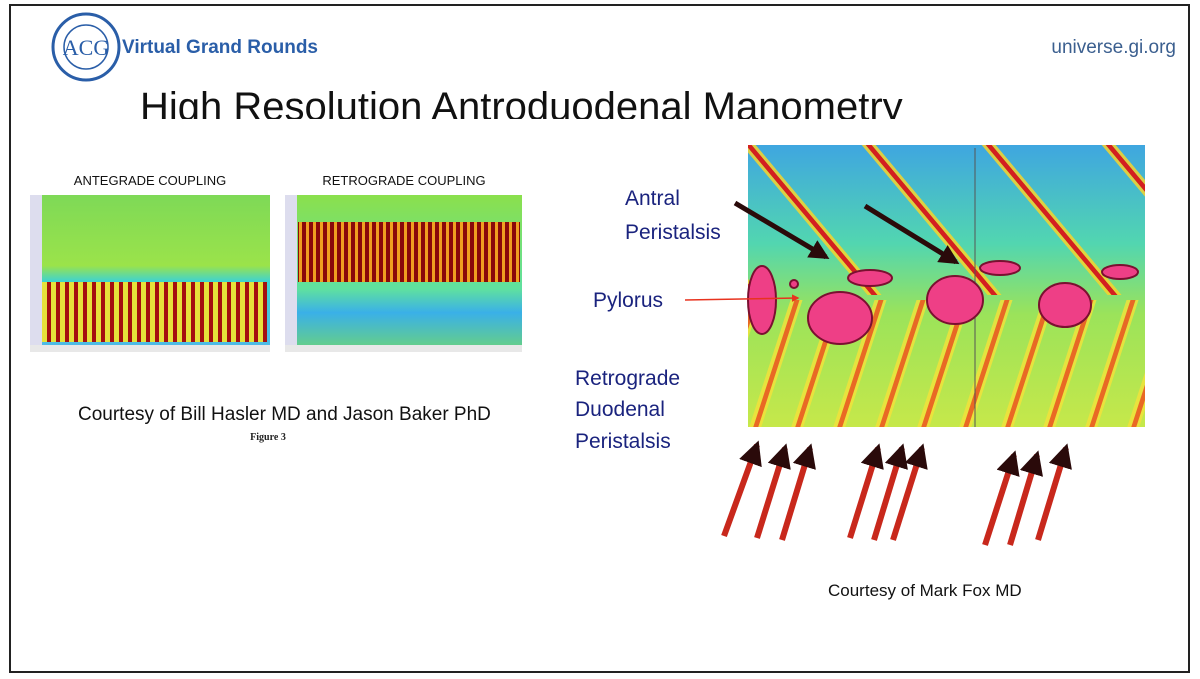 This screenshot has width=1200, height=679. Describe the element at coordinates (627, 378) in the screenshot. I see `retrograde-label: Retrograde` at that location.